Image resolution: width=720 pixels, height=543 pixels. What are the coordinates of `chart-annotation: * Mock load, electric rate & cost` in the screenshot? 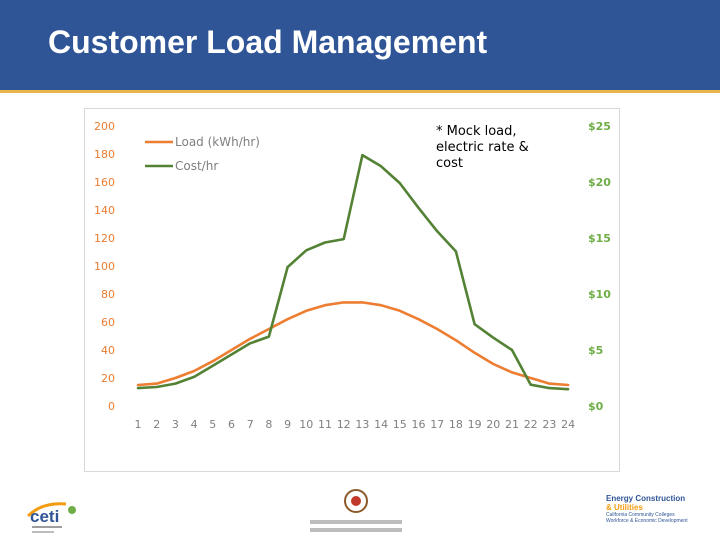 It's located at (506, 148).